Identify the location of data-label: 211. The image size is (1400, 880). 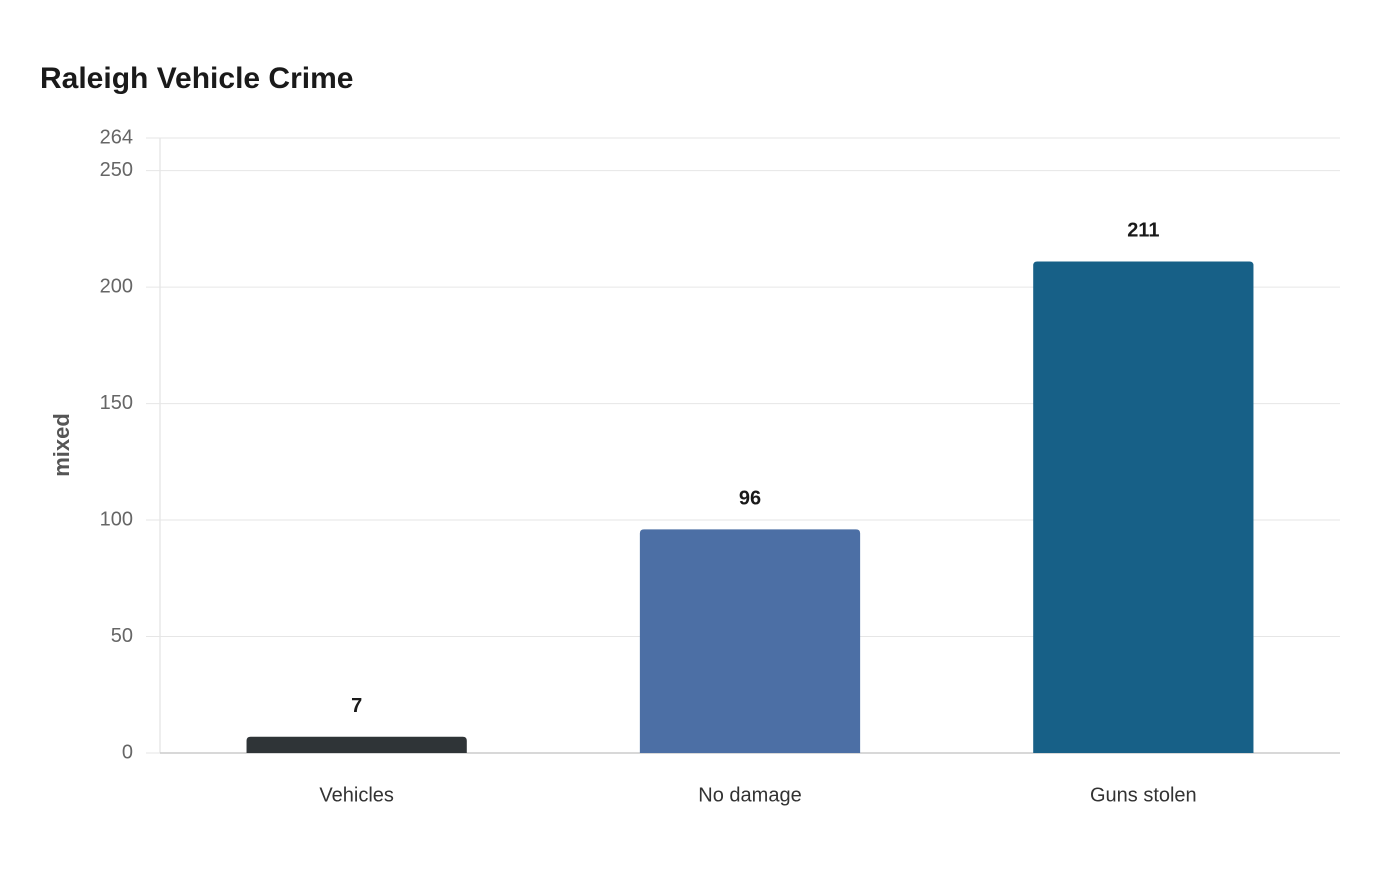
(1143, 231).